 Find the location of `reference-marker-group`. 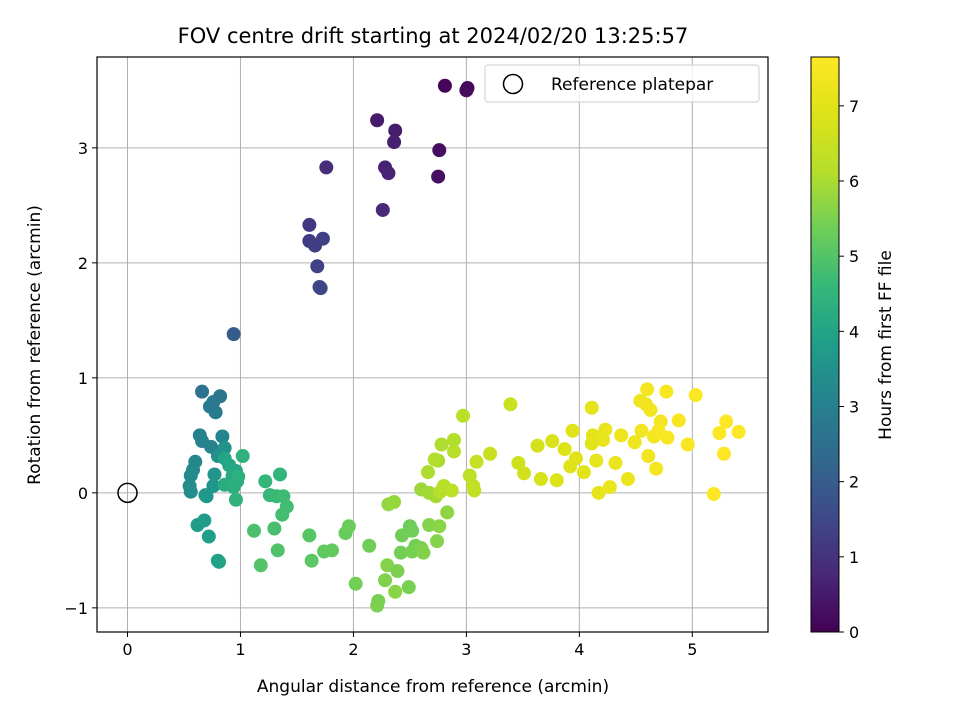

reference-marker-group is located at coordinates (127, 493).